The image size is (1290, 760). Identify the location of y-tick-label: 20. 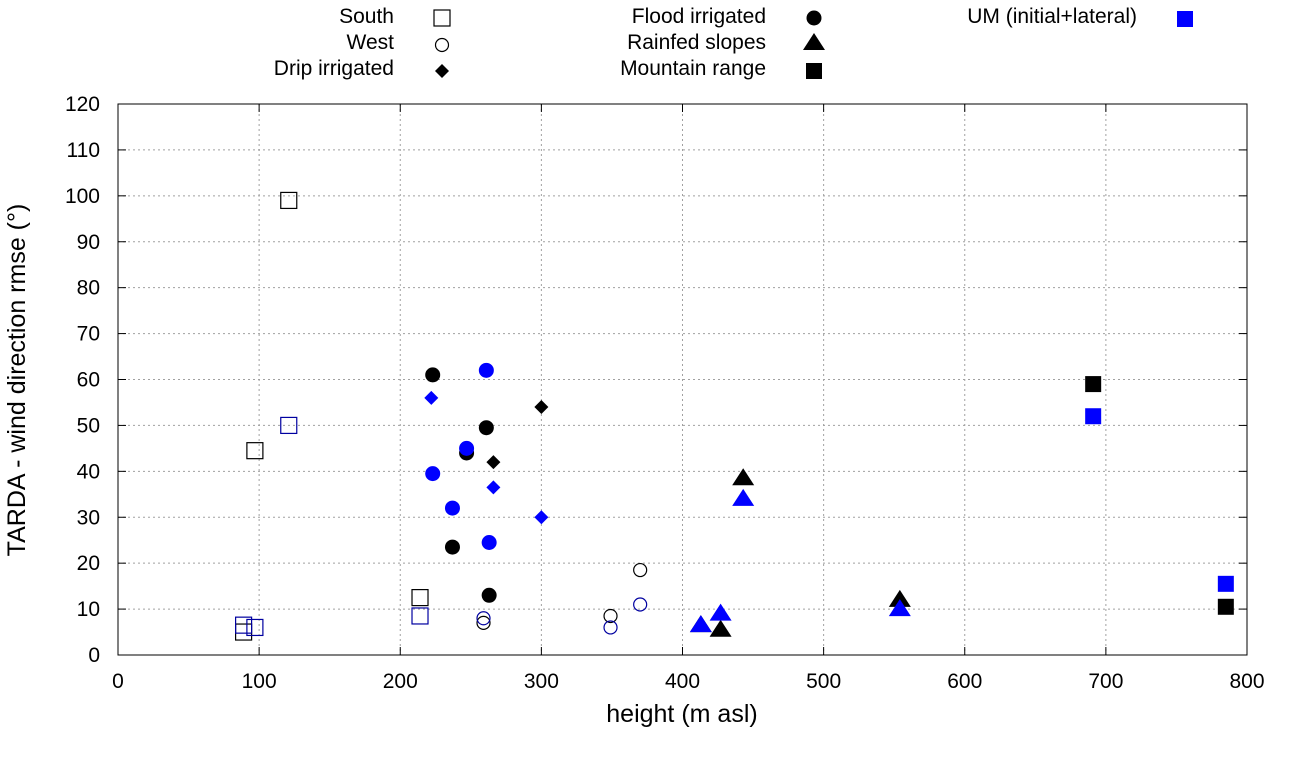
(88, 563).